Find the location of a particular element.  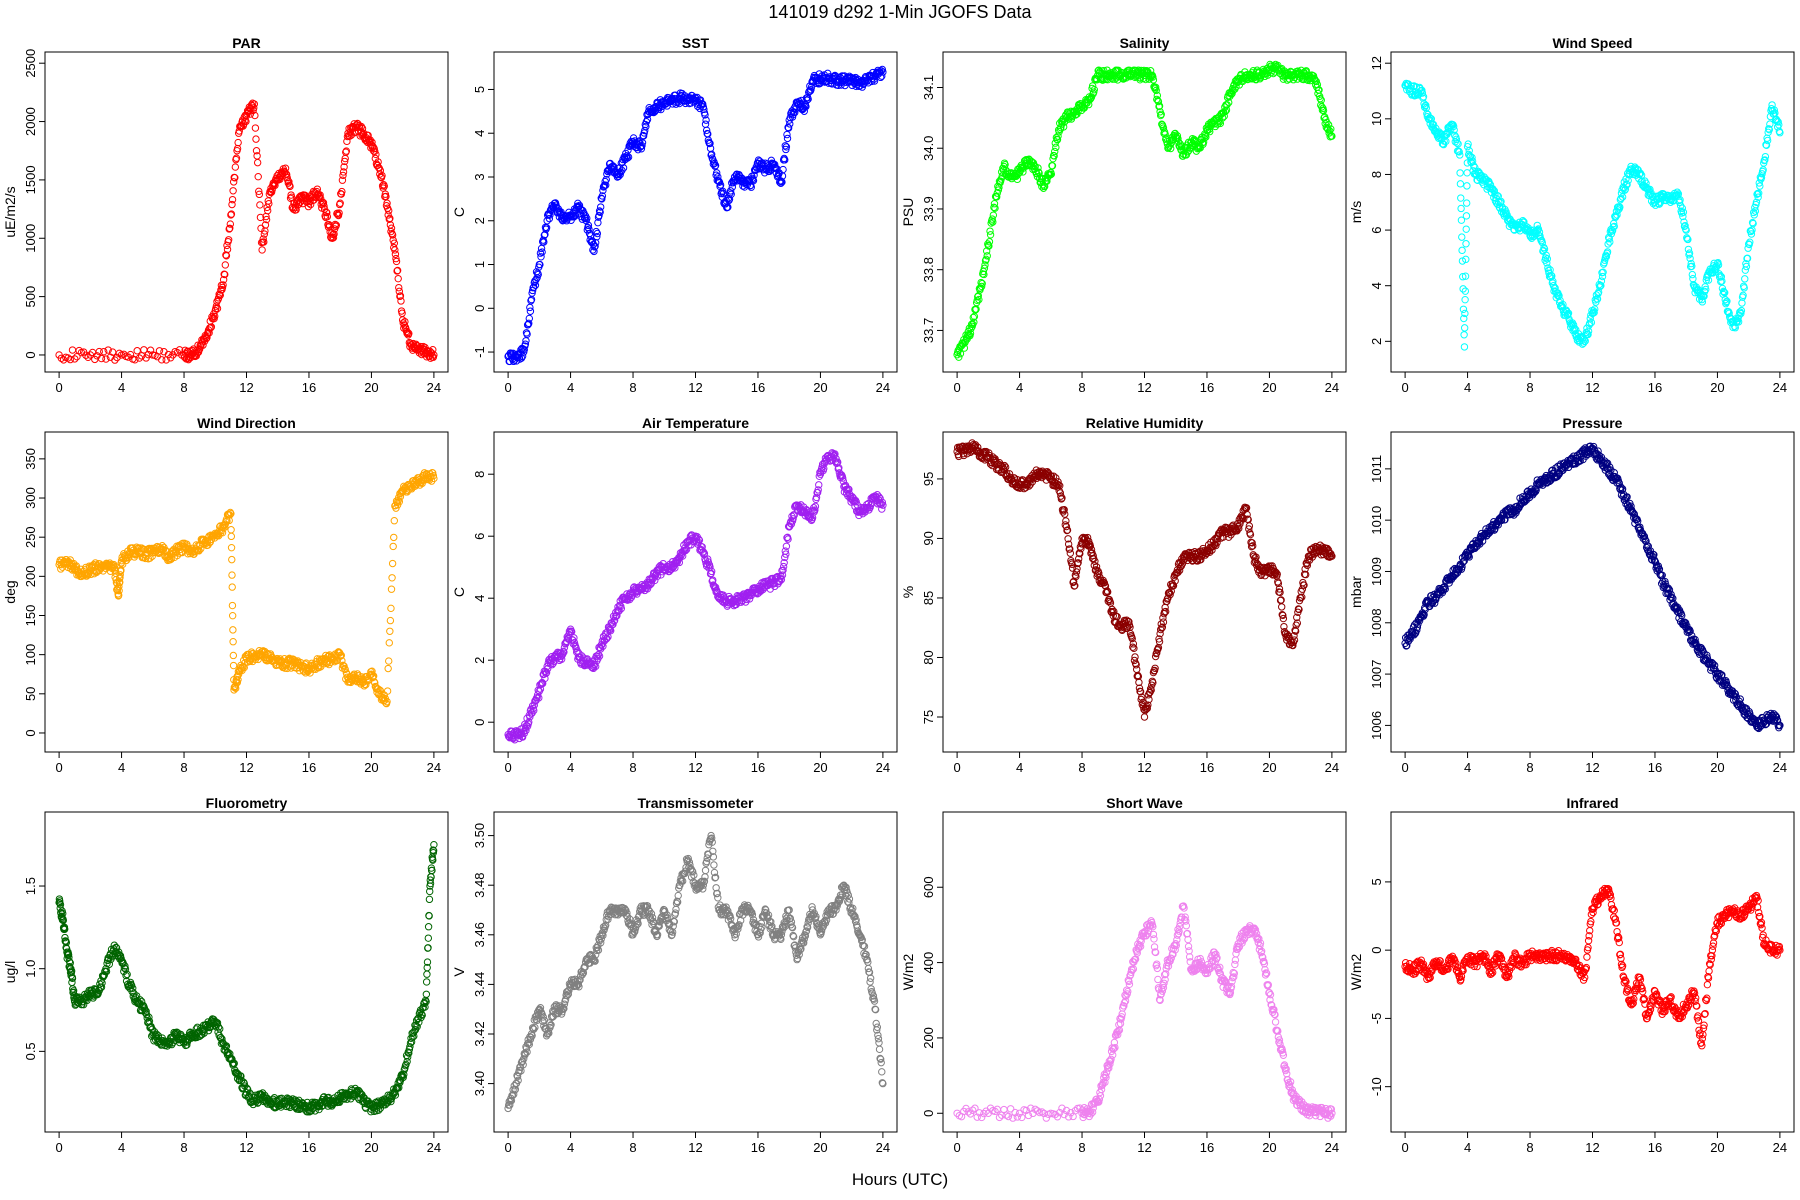

plot-frame is located at coordinates (695, 592).